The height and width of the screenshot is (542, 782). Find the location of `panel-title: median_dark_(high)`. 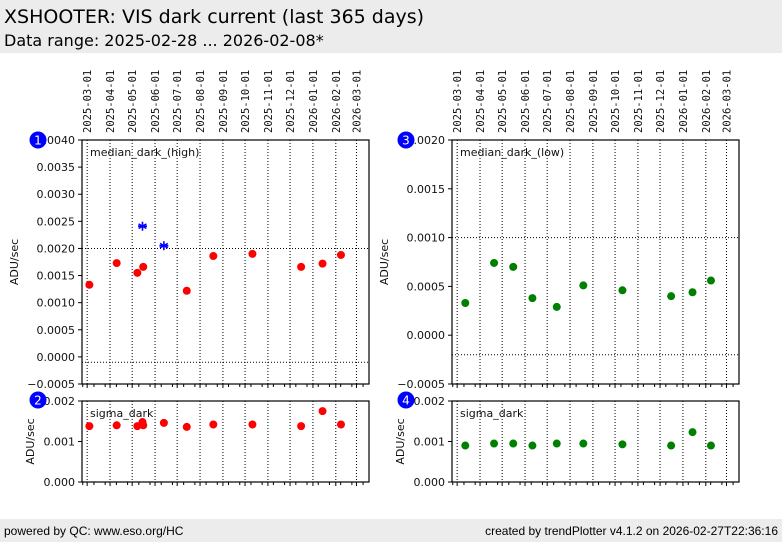

panel-title: median_dark_(high) is located at coordinates (144, 152).